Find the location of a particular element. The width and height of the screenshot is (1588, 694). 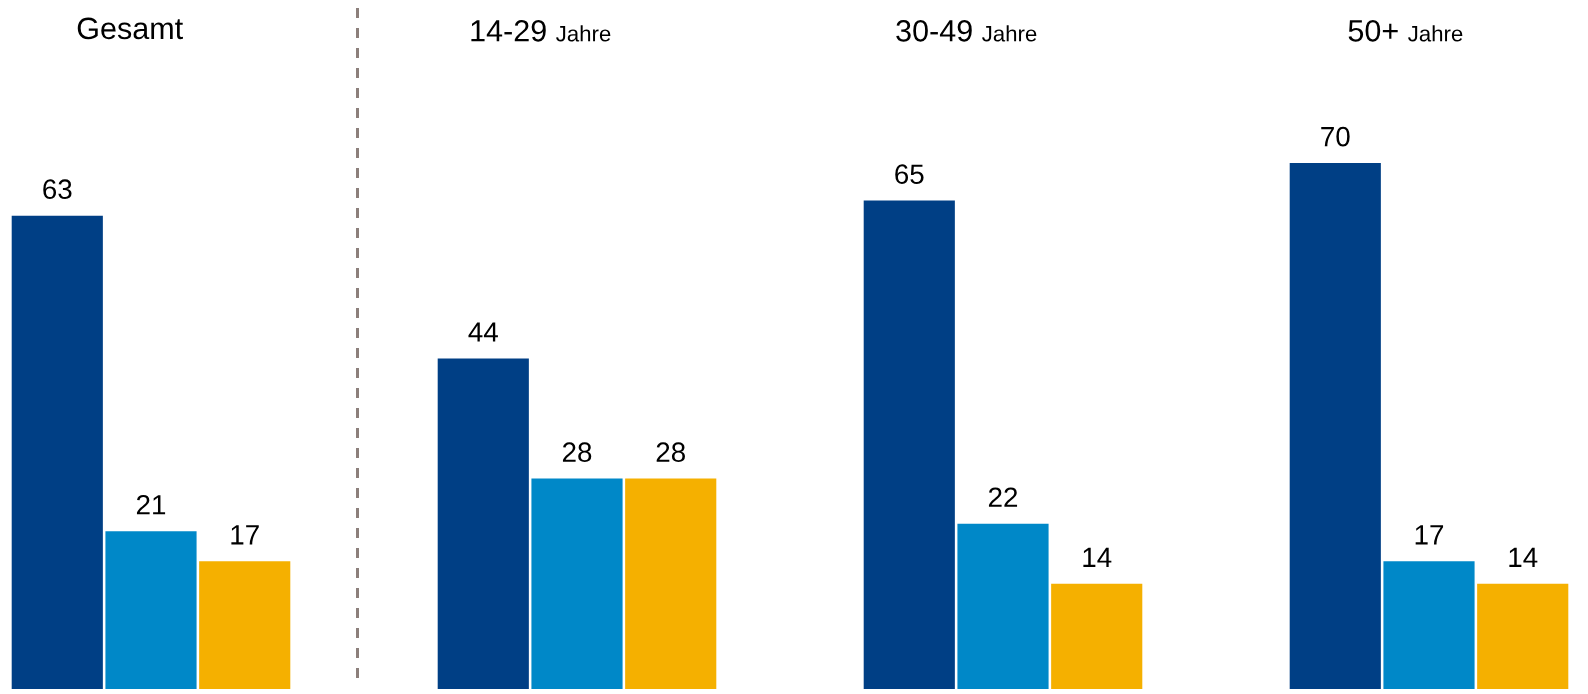

data-label: 22 is located at coordinates (1003, 497).